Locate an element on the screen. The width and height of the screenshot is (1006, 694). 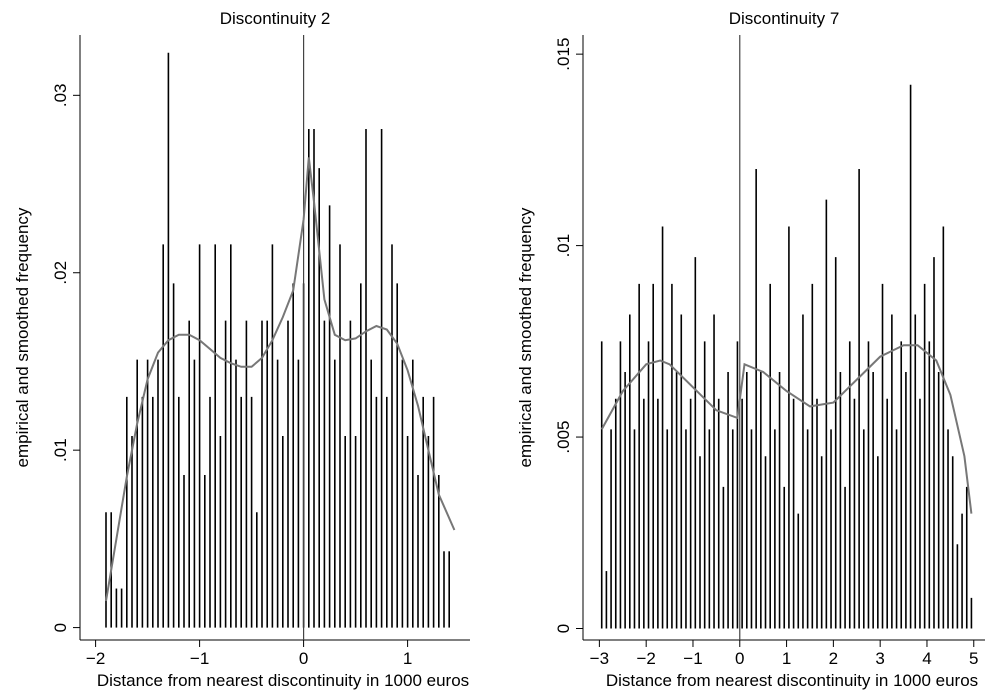
chart-title: Discontinuity 7 is located at coordinates (784, 18).